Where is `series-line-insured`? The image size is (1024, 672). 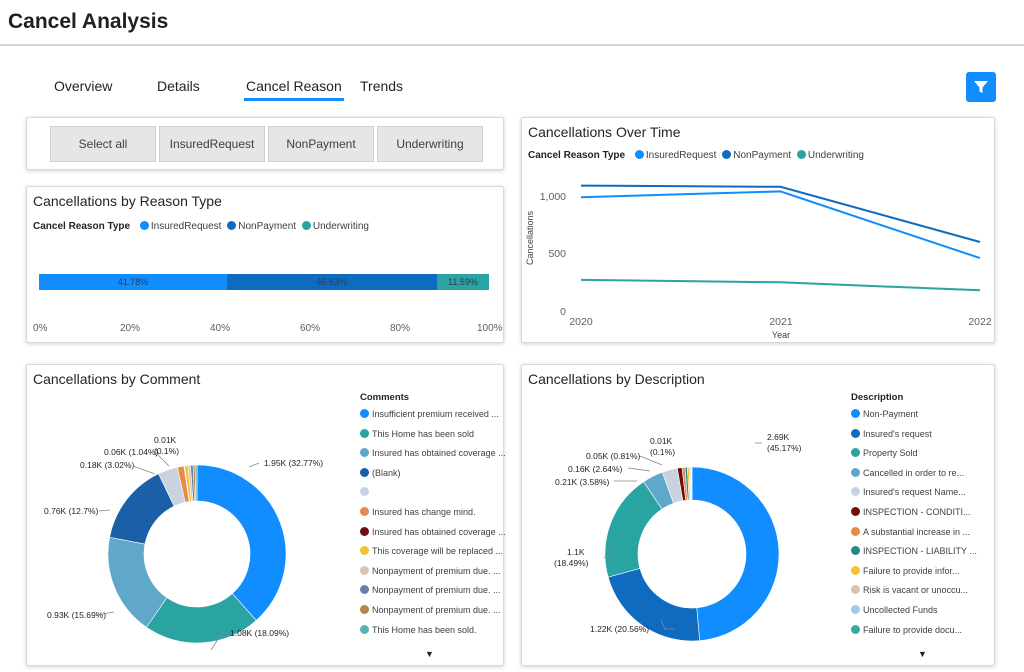 series-line-insured is located at coordinates (780, 225).